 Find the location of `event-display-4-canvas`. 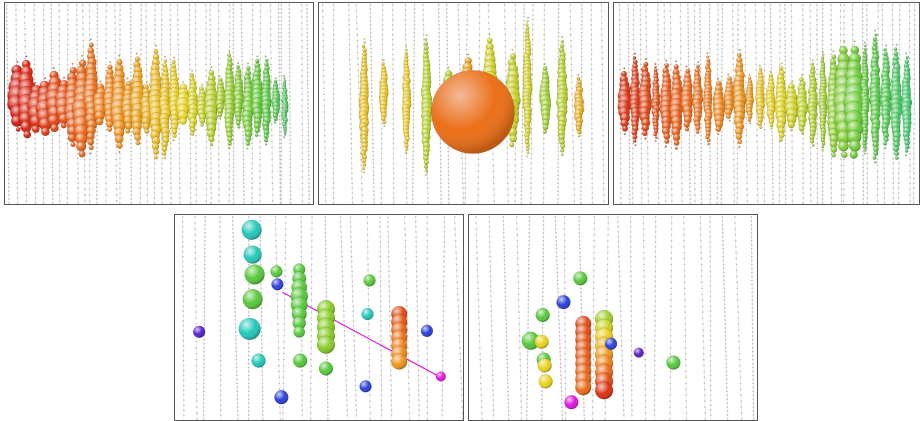

event-display-4-canvas is located at coordinates (322, 317).